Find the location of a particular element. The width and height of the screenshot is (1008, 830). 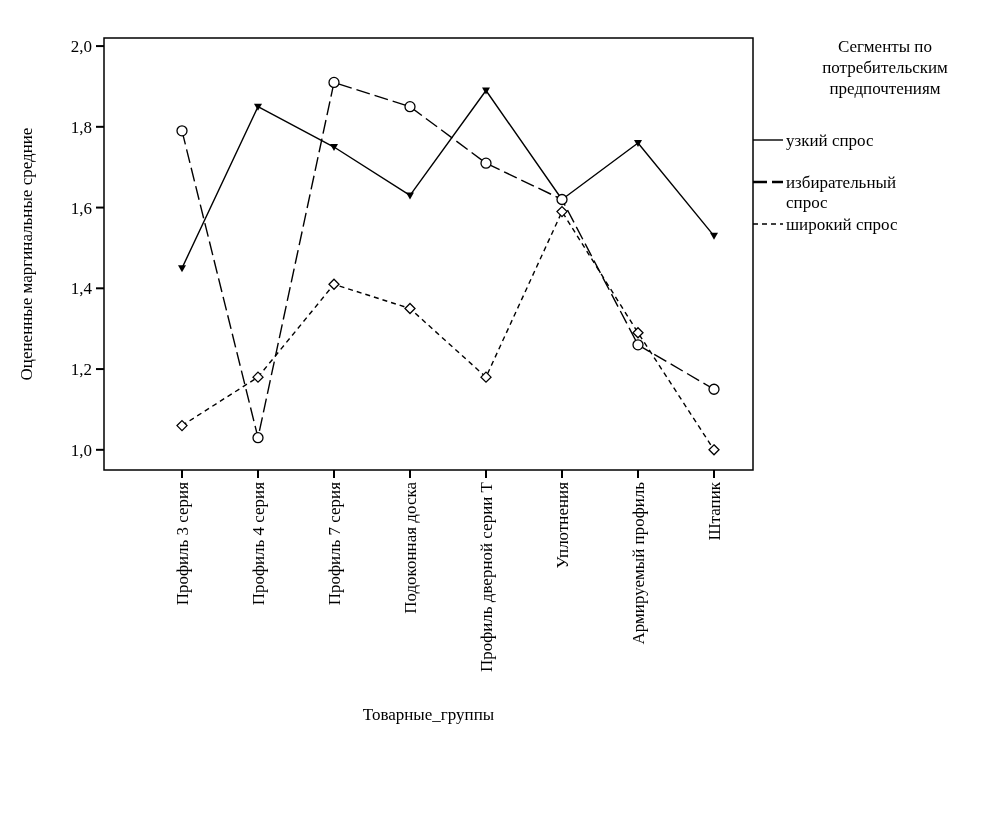

x-tick-label: Профиль 7 серия is located at coordinates (334, 543).